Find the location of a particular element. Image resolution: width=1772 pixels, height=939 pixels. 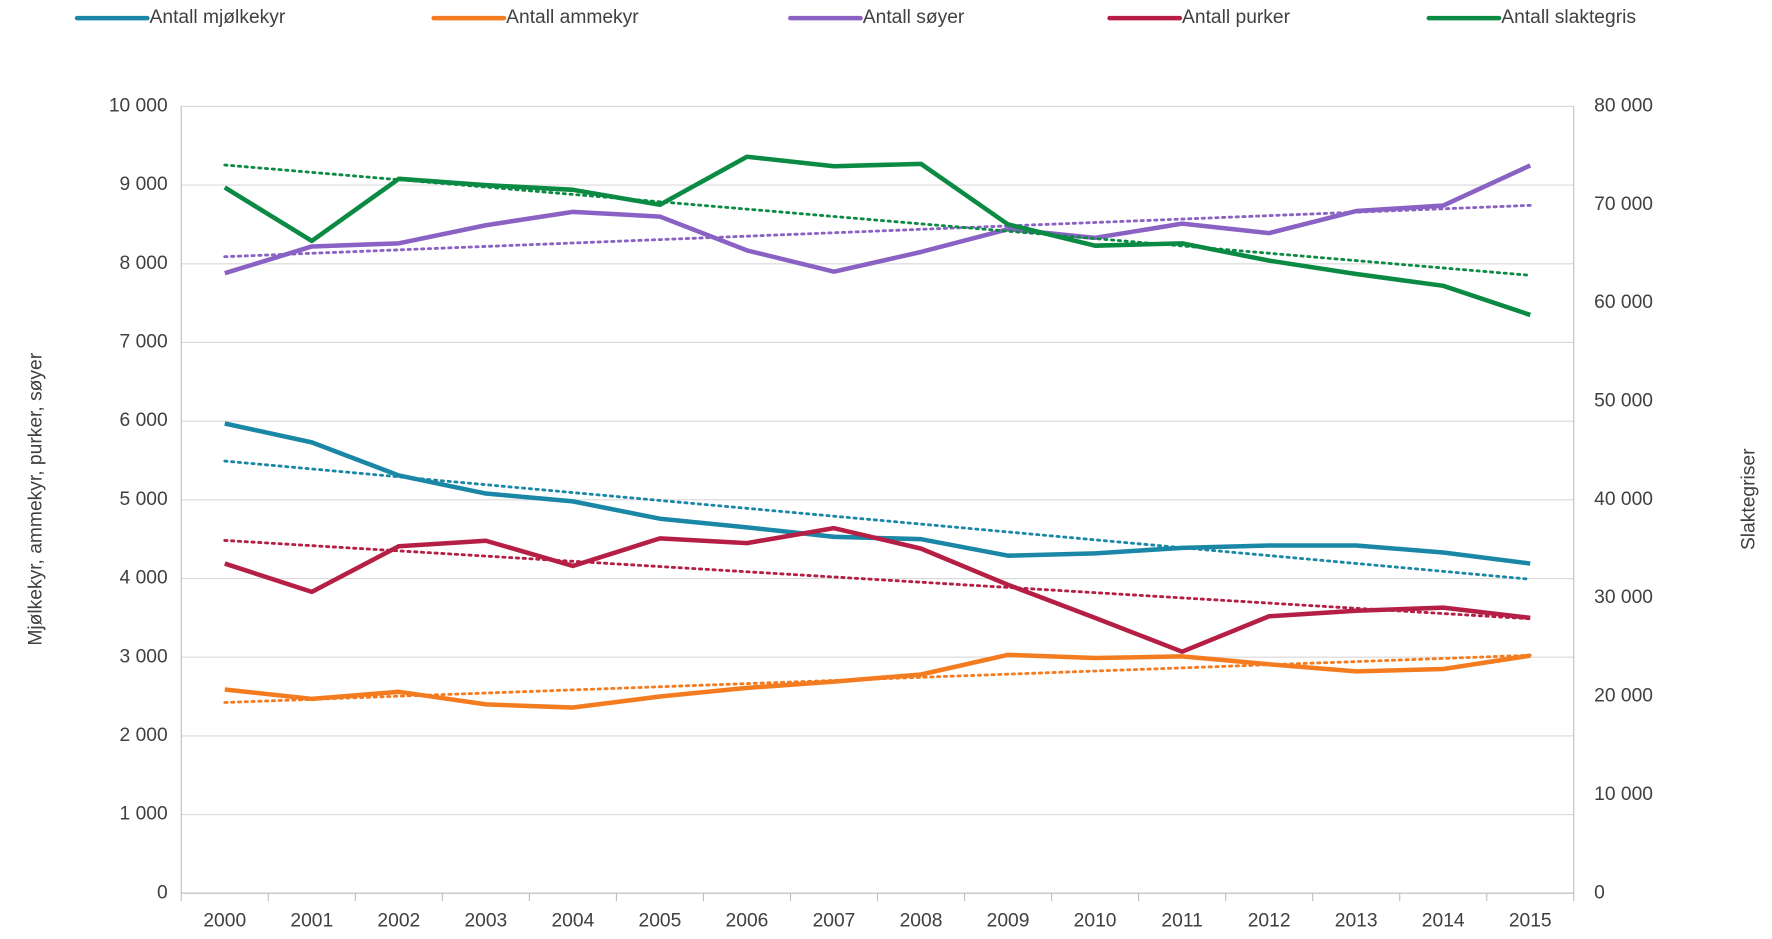

y2-tick-label: 50 000 is located at coordinates (1623, 401).